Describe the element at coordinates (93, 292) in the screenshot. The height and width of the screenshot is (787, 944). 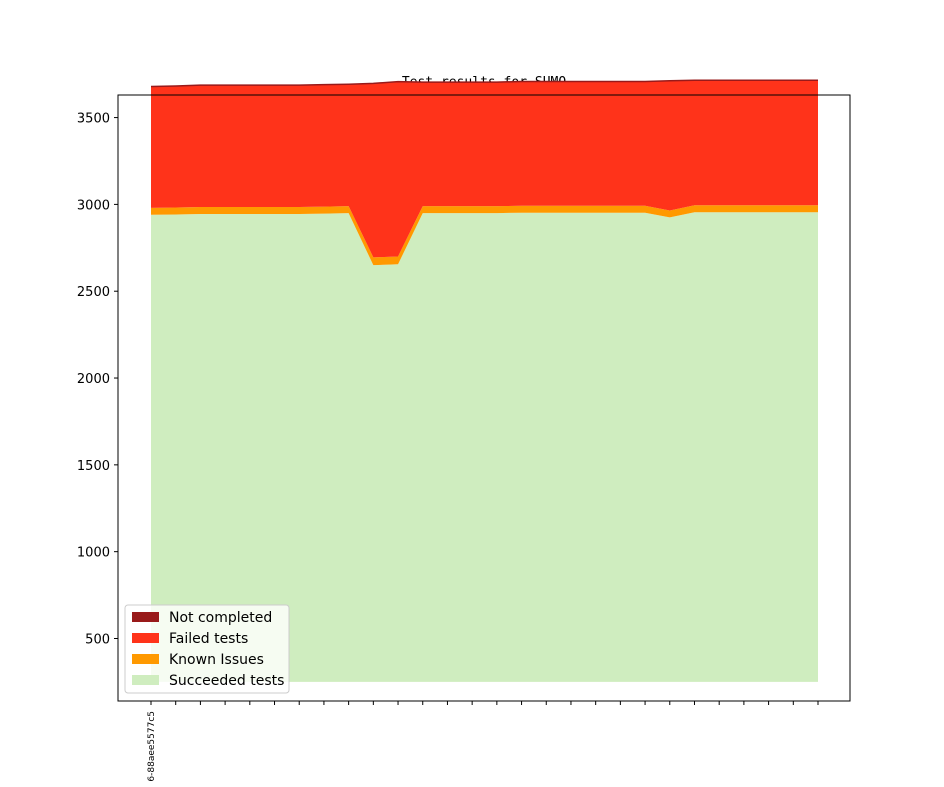
I see `y-tick-label: 2500` at that location.